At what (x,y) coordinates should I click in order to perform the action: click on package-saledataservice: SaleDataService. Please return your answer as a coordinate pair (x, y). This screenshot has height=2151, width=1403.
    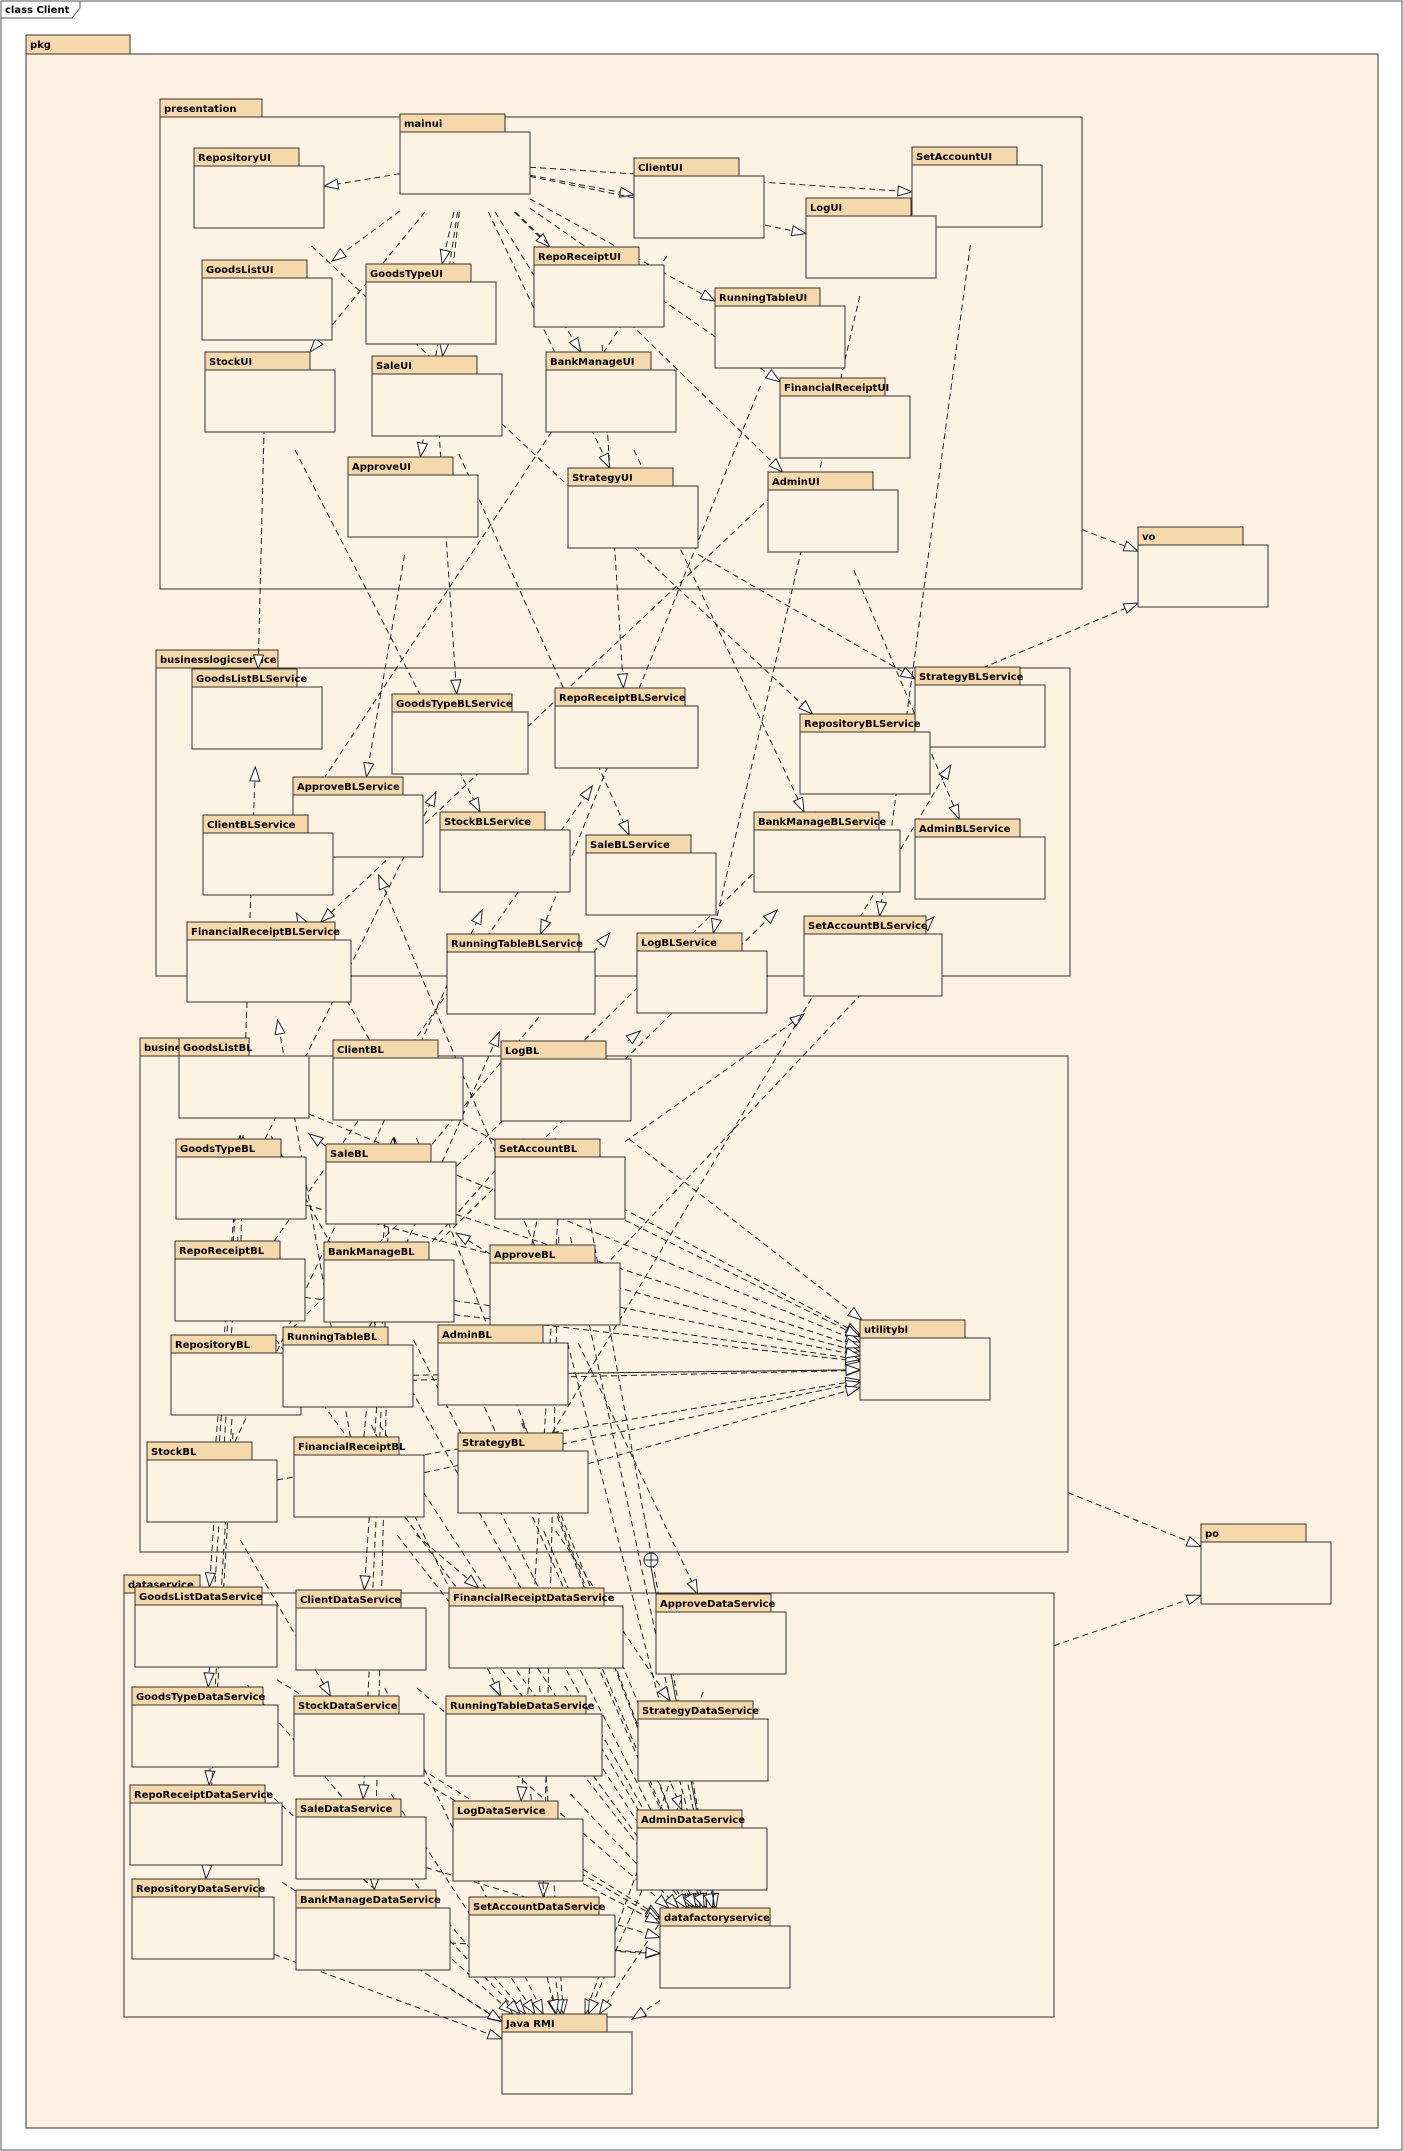
    Looking at the image, I should click on (361, 1839).